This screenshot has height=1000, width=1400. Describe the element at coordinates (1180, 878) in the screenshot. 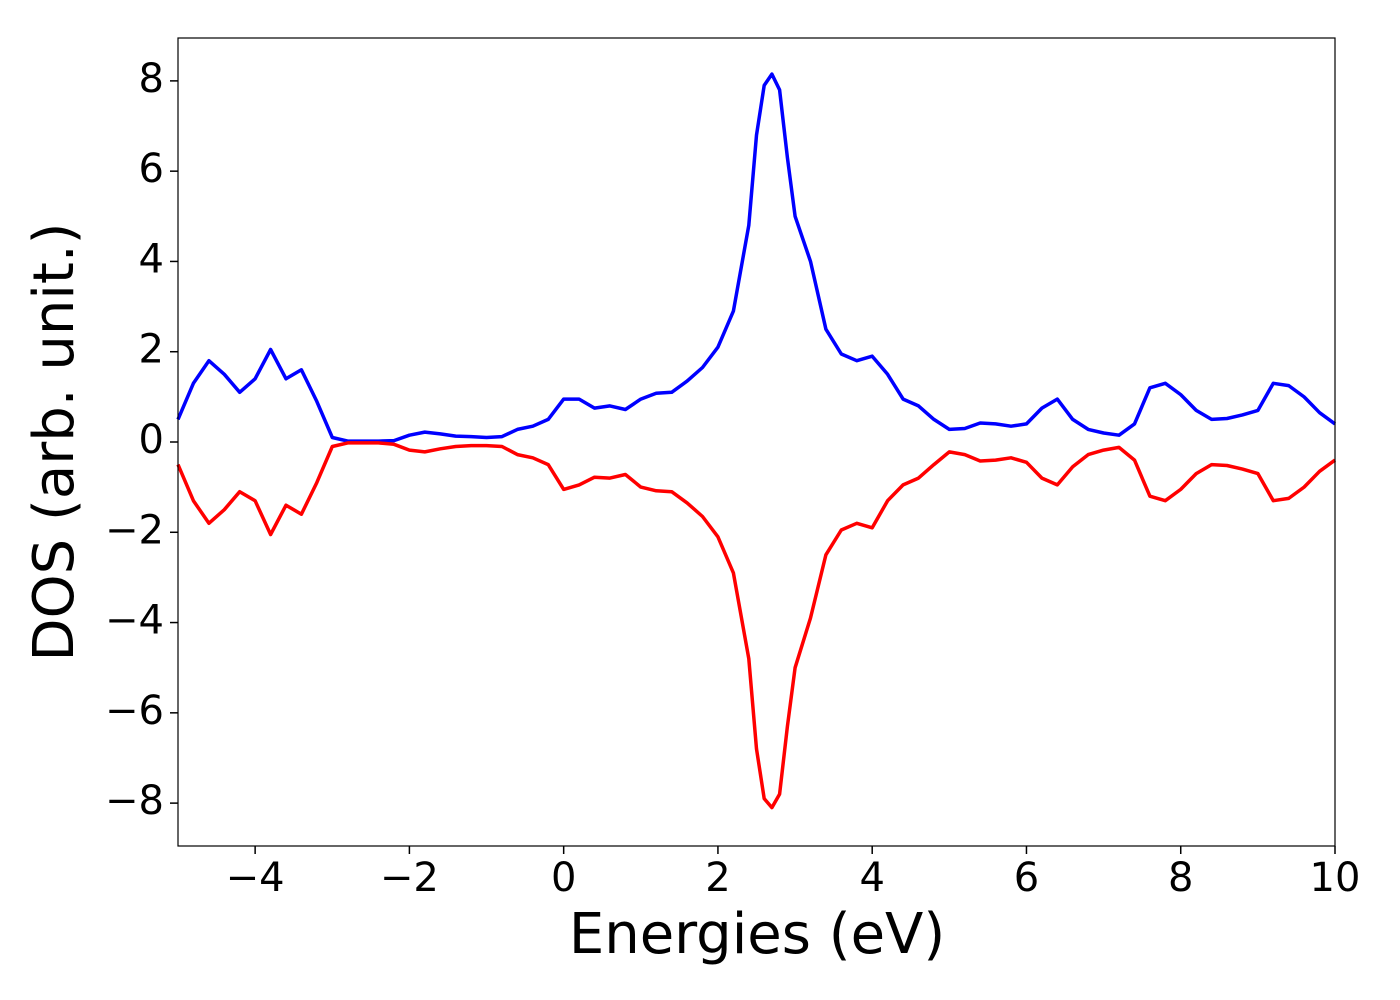

I see `x-tick-label: 8` at that location.